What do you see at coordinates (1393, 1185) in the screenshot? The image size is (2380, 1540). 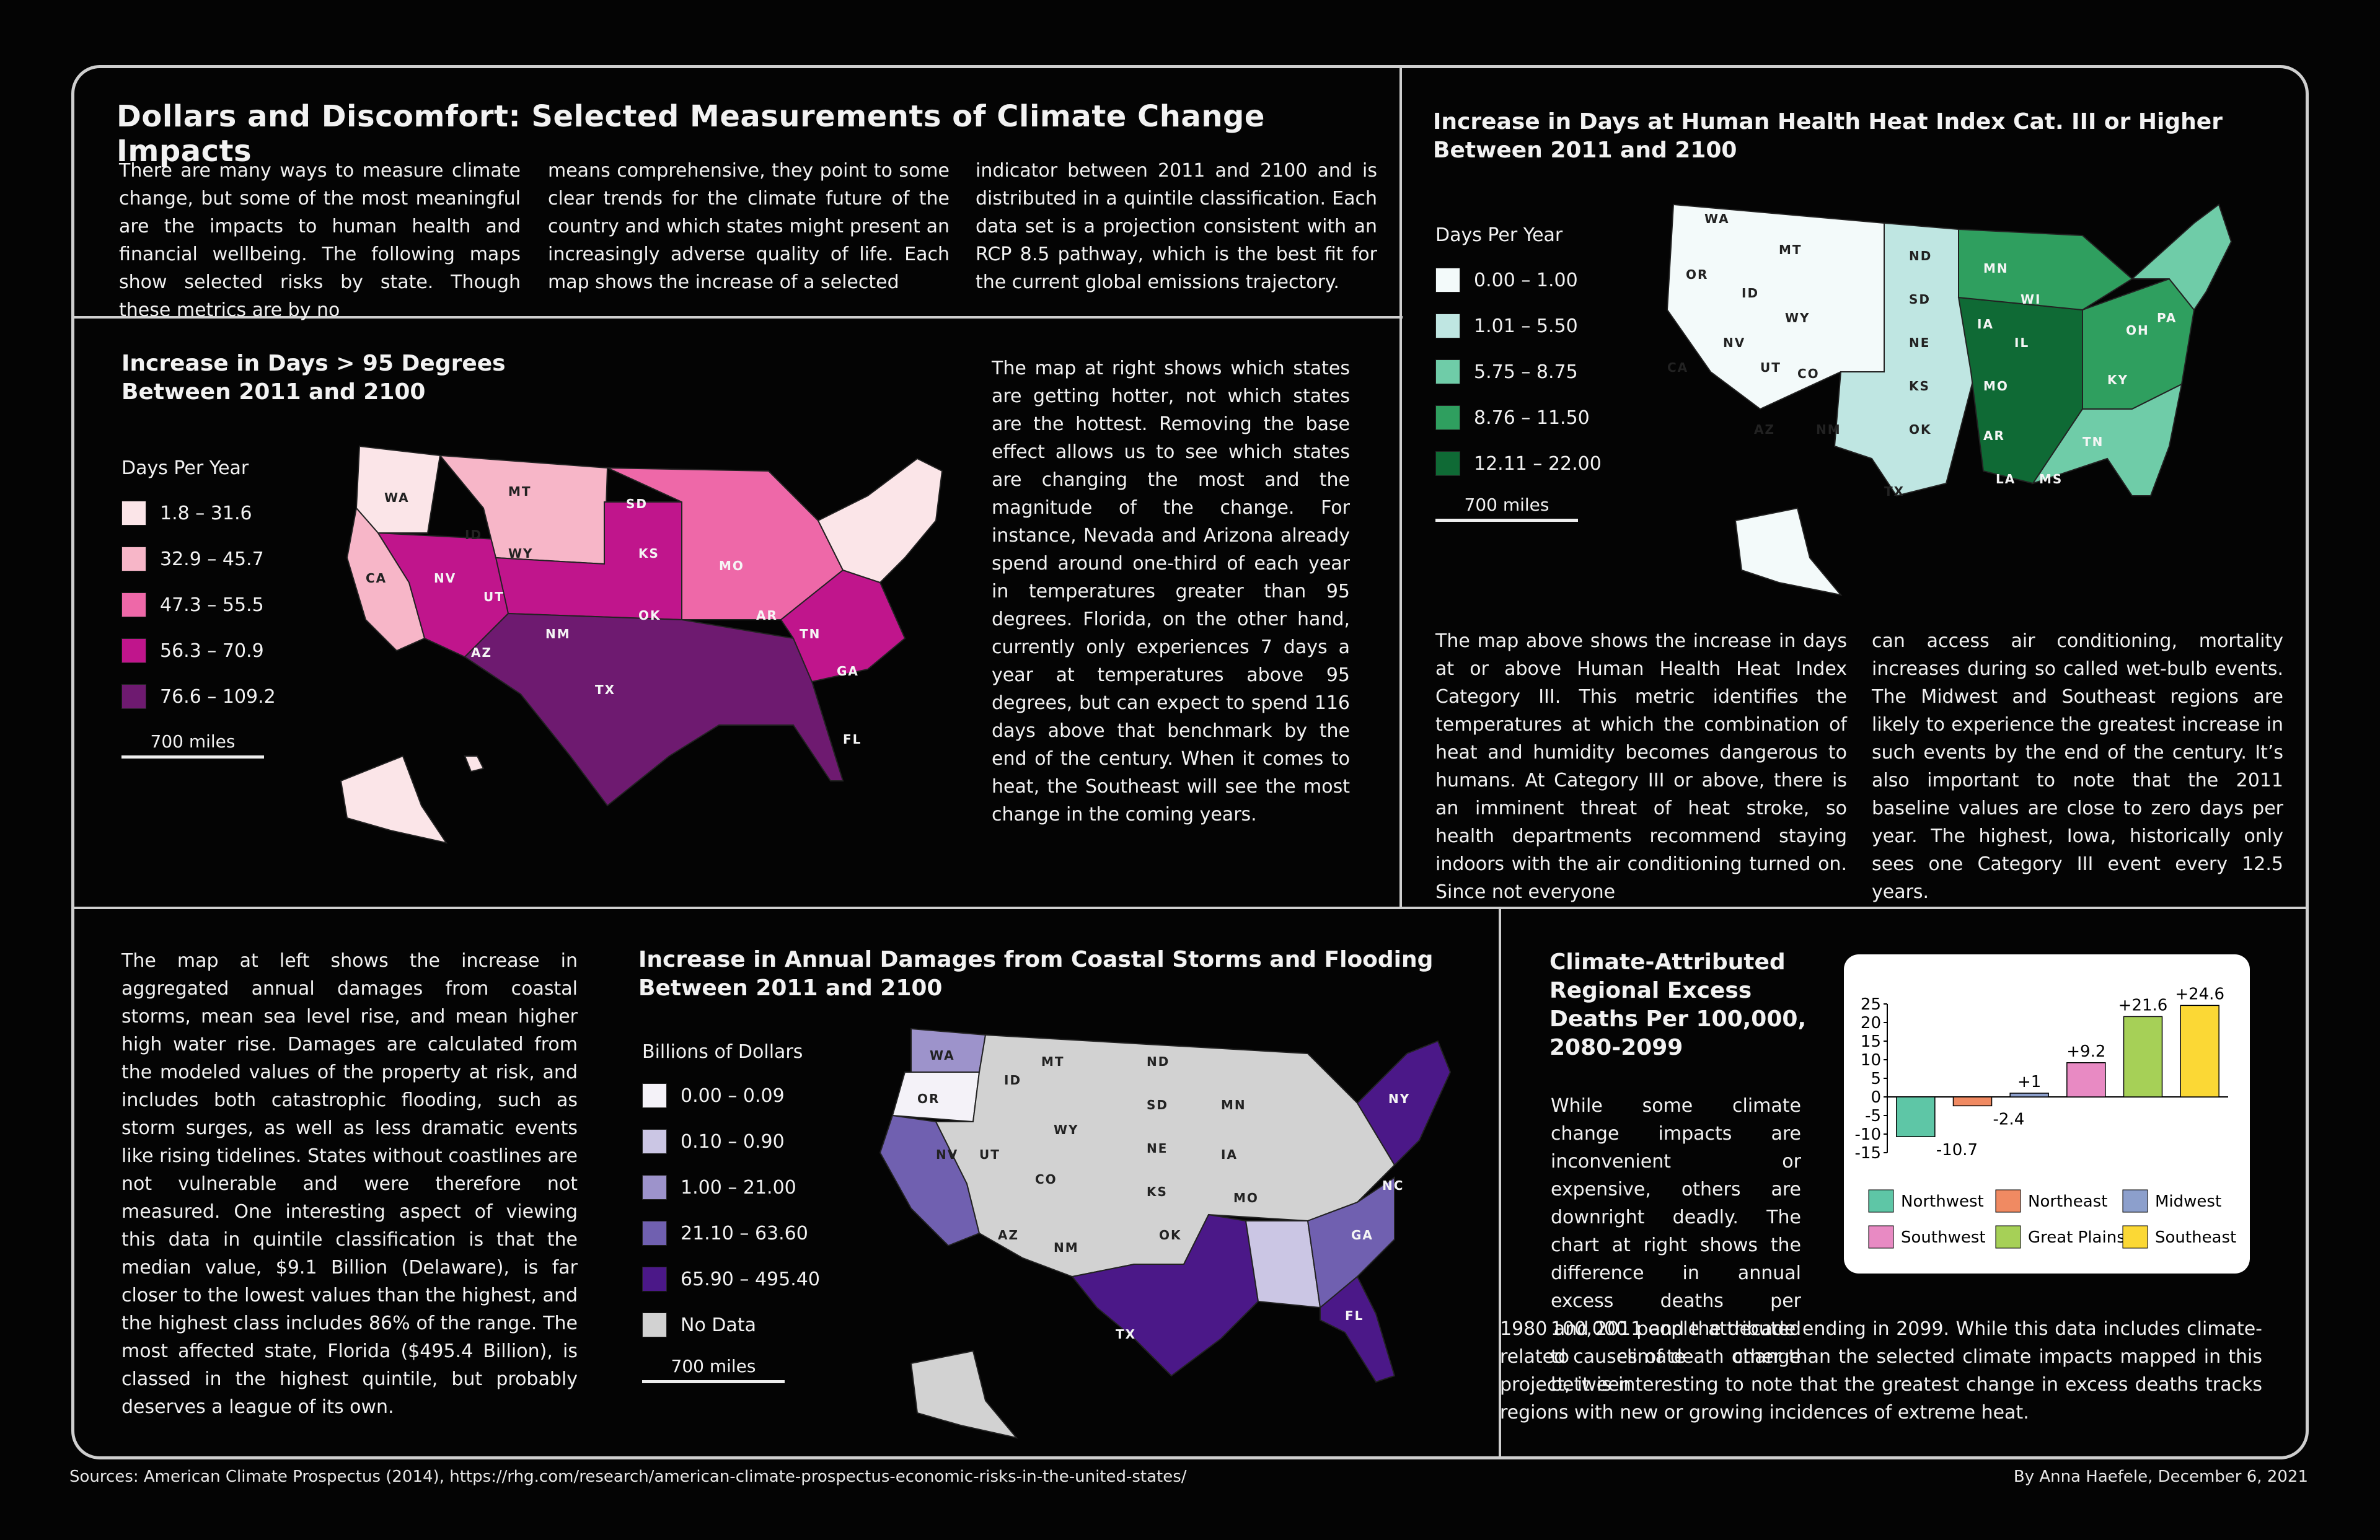 I see `svg-text: NC` at bounding box center [1393, 1185].